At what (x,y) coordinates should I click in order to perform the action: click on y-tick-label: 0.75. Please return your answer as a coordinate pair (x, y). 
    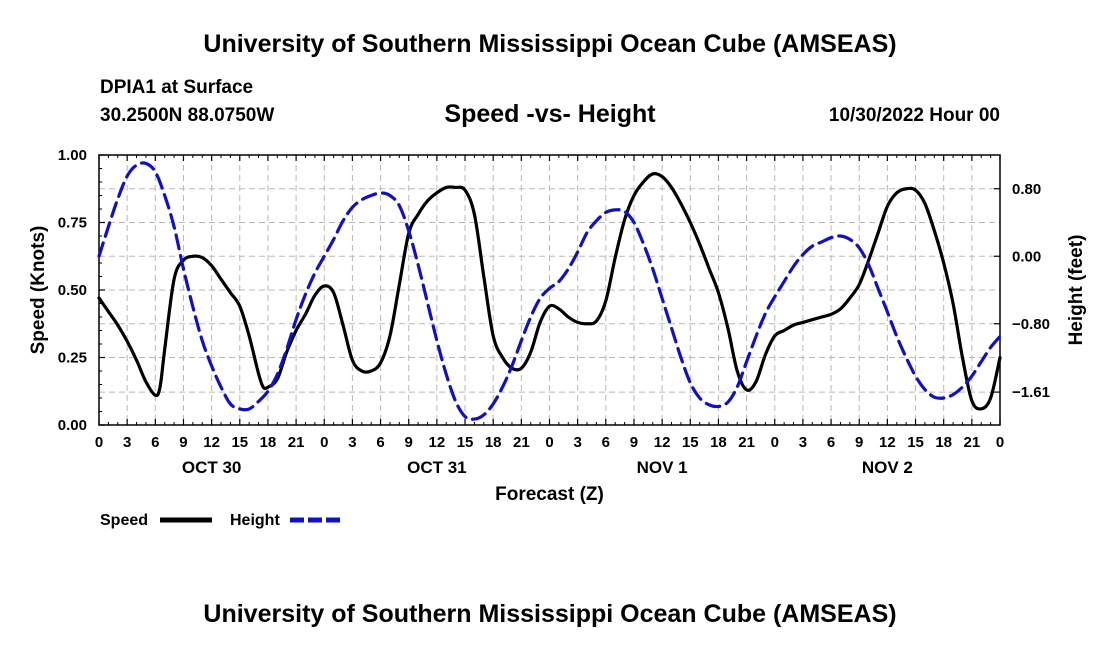
    Looking at the image, I should click on (72, 223).